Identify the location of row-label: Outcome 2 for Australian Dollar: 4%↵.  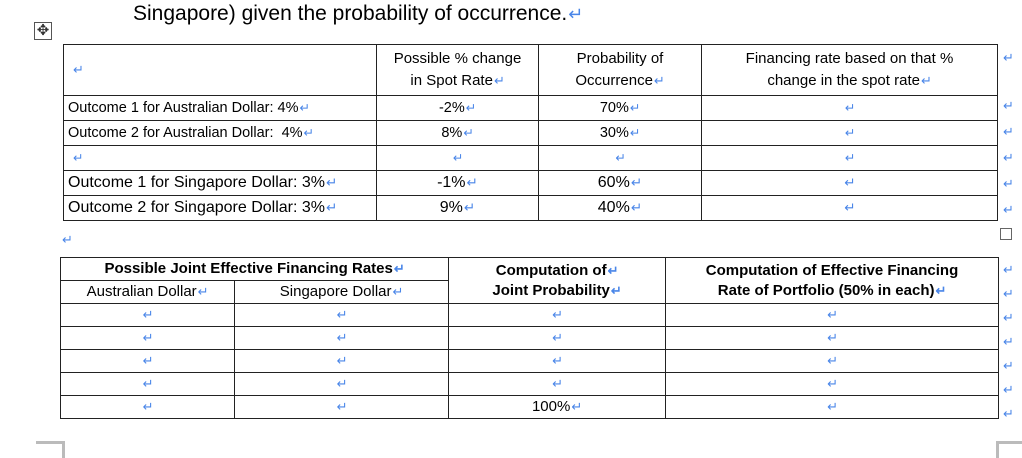
(220, 133).